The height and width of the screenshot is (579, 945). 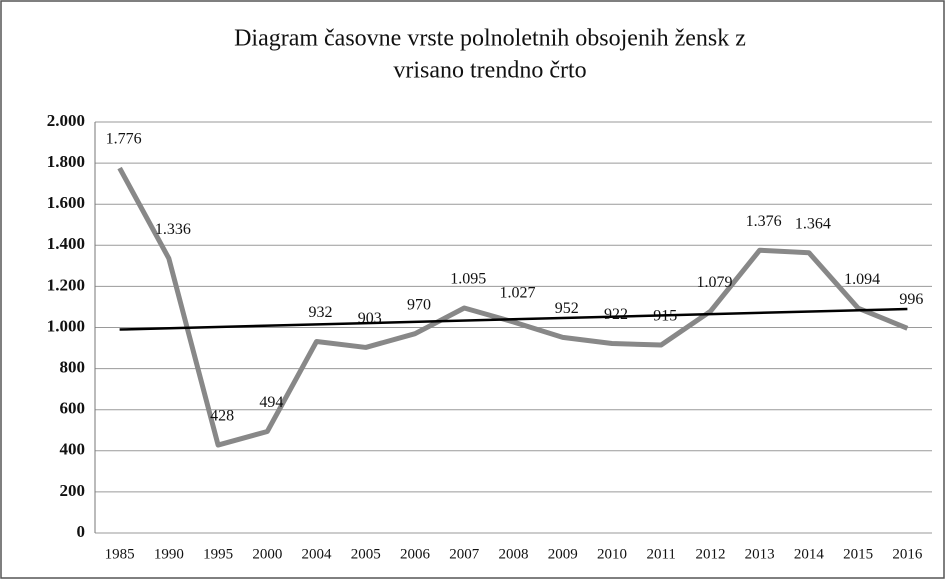 What do you see at coordinates (764, 221) in the screenshot?
I see `data-label: 1.376` at bounding box center [764, 221].